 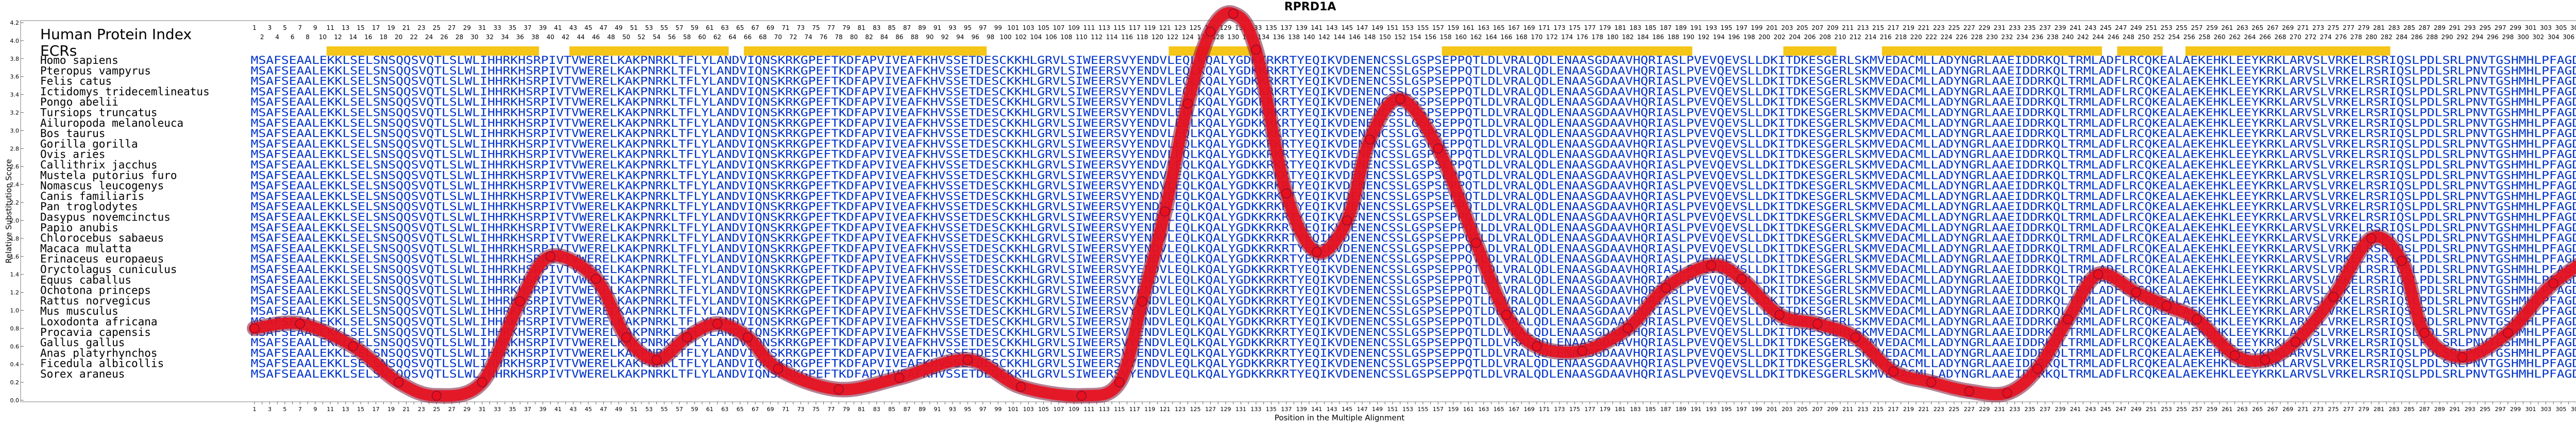 What do you see at coordinates (1195, 409) in the screenshot?
I see `x-tick-label: 125` at bounding box center [1195, 409].